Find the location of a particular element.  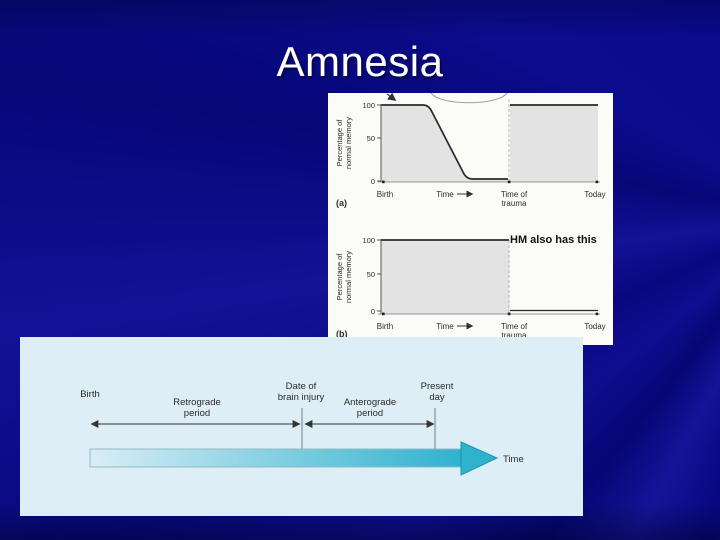

panel-b-xlabel-today: Today is located at coordinates (594, 326).